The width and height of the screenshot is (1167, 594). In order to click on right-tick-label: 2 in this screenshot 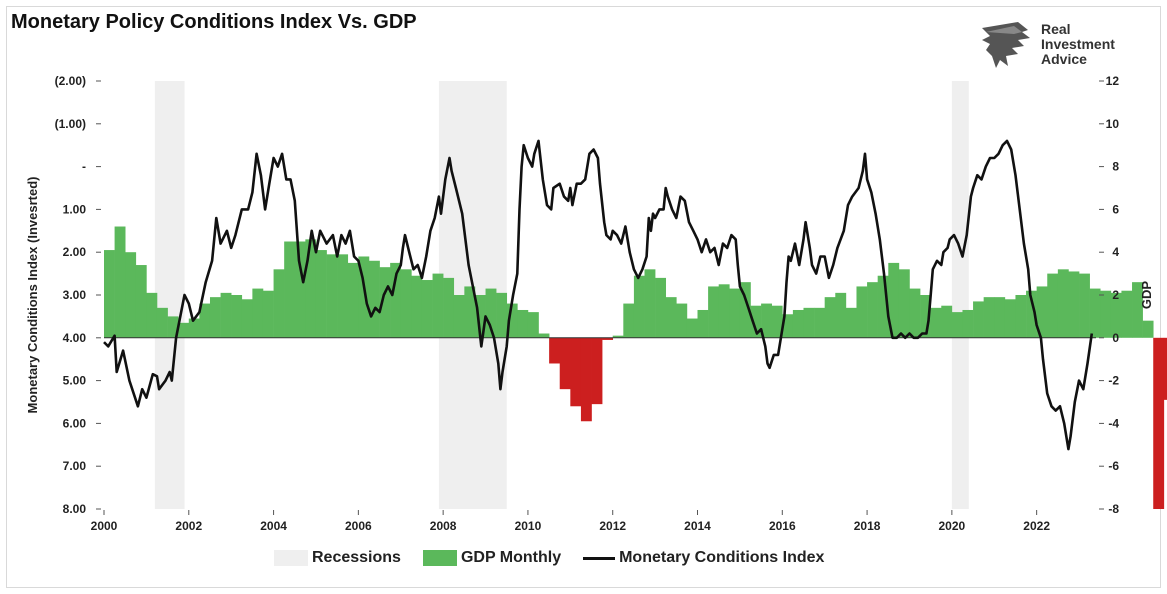, I will do `click(1115, 295)`.